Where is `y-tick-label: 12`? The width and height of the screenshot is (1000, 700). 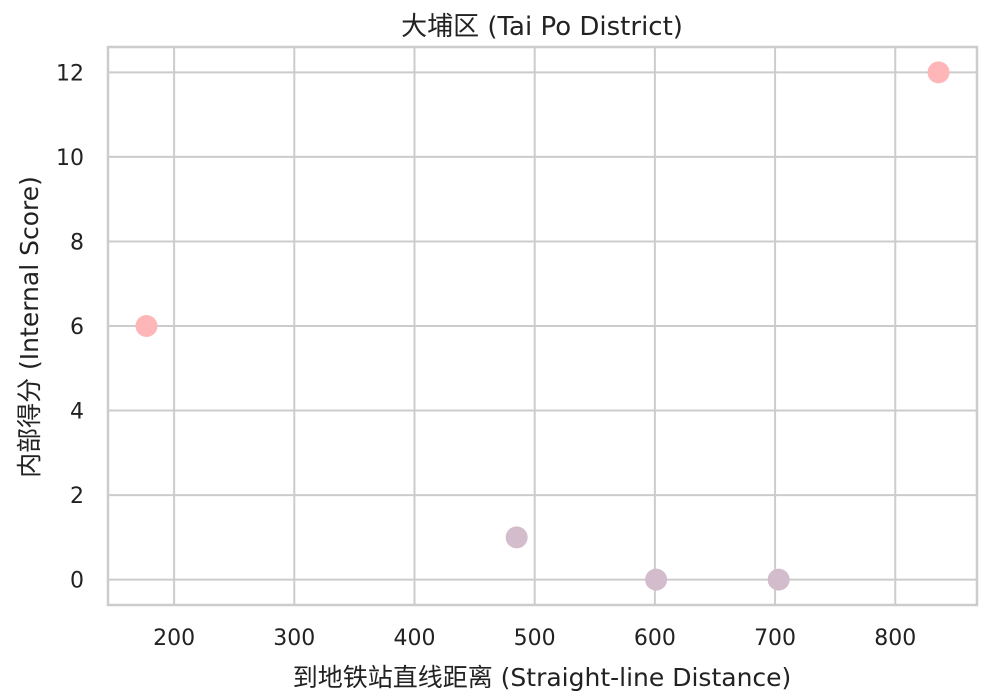
y-tick-label: 12 is located at coordinates (70, 73).